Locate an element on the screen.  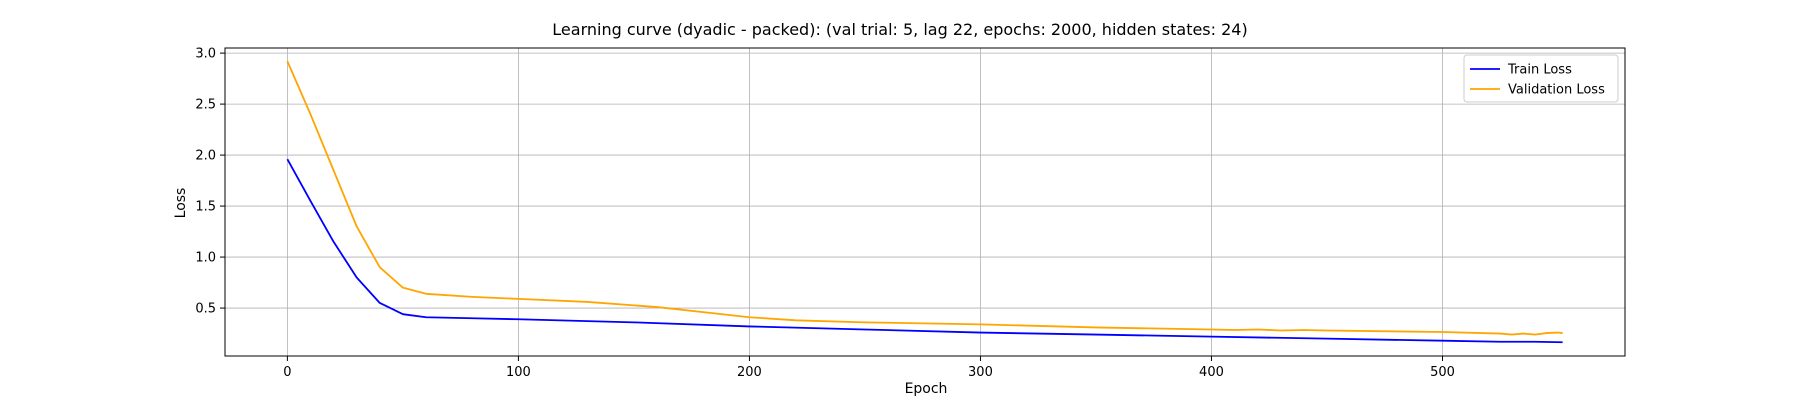
legend-label-train-loss: Train Loss is located at coordinates (1539, 70).